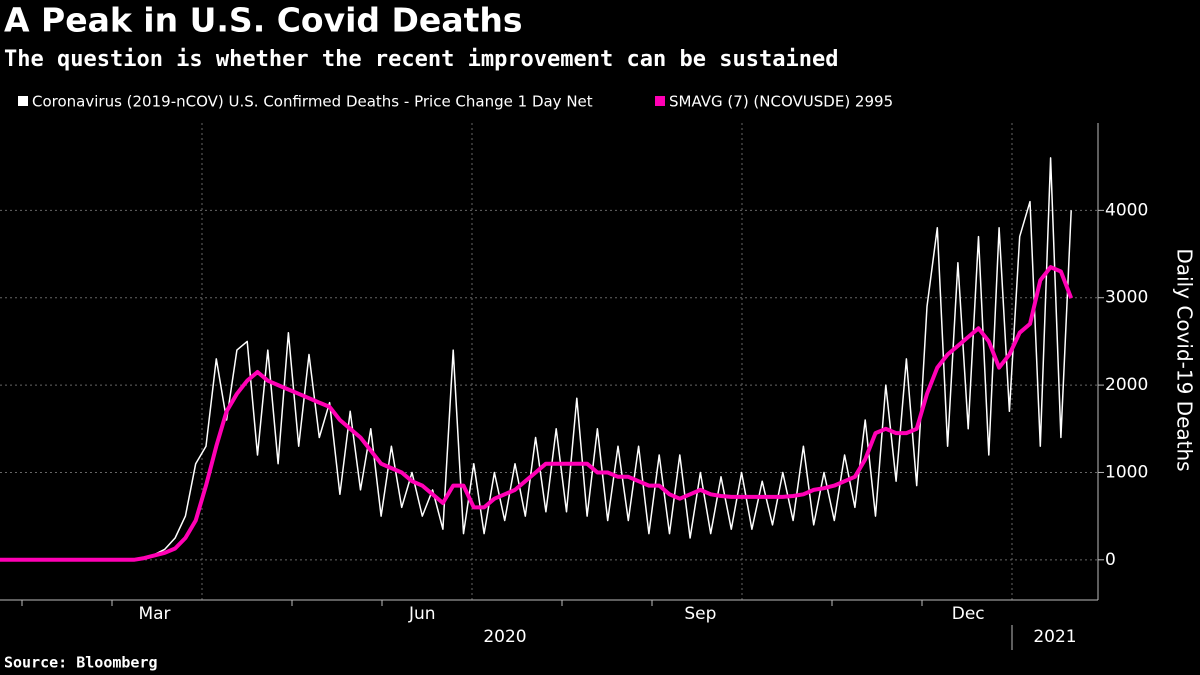  Describe the element at coordinates (1126, 210) in the screenshot. I see `y-tick-label: 4000` at that location.